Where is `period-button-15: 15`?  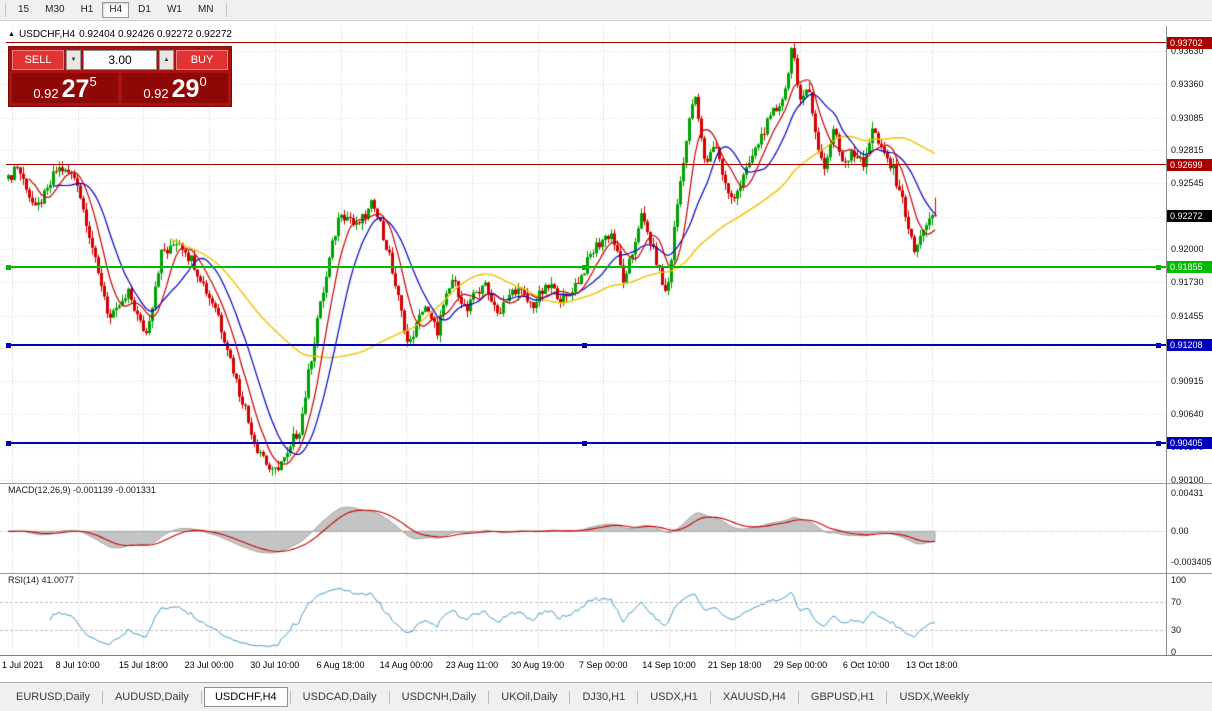 period-button-15: 15 is located at coordinates (23, 10).